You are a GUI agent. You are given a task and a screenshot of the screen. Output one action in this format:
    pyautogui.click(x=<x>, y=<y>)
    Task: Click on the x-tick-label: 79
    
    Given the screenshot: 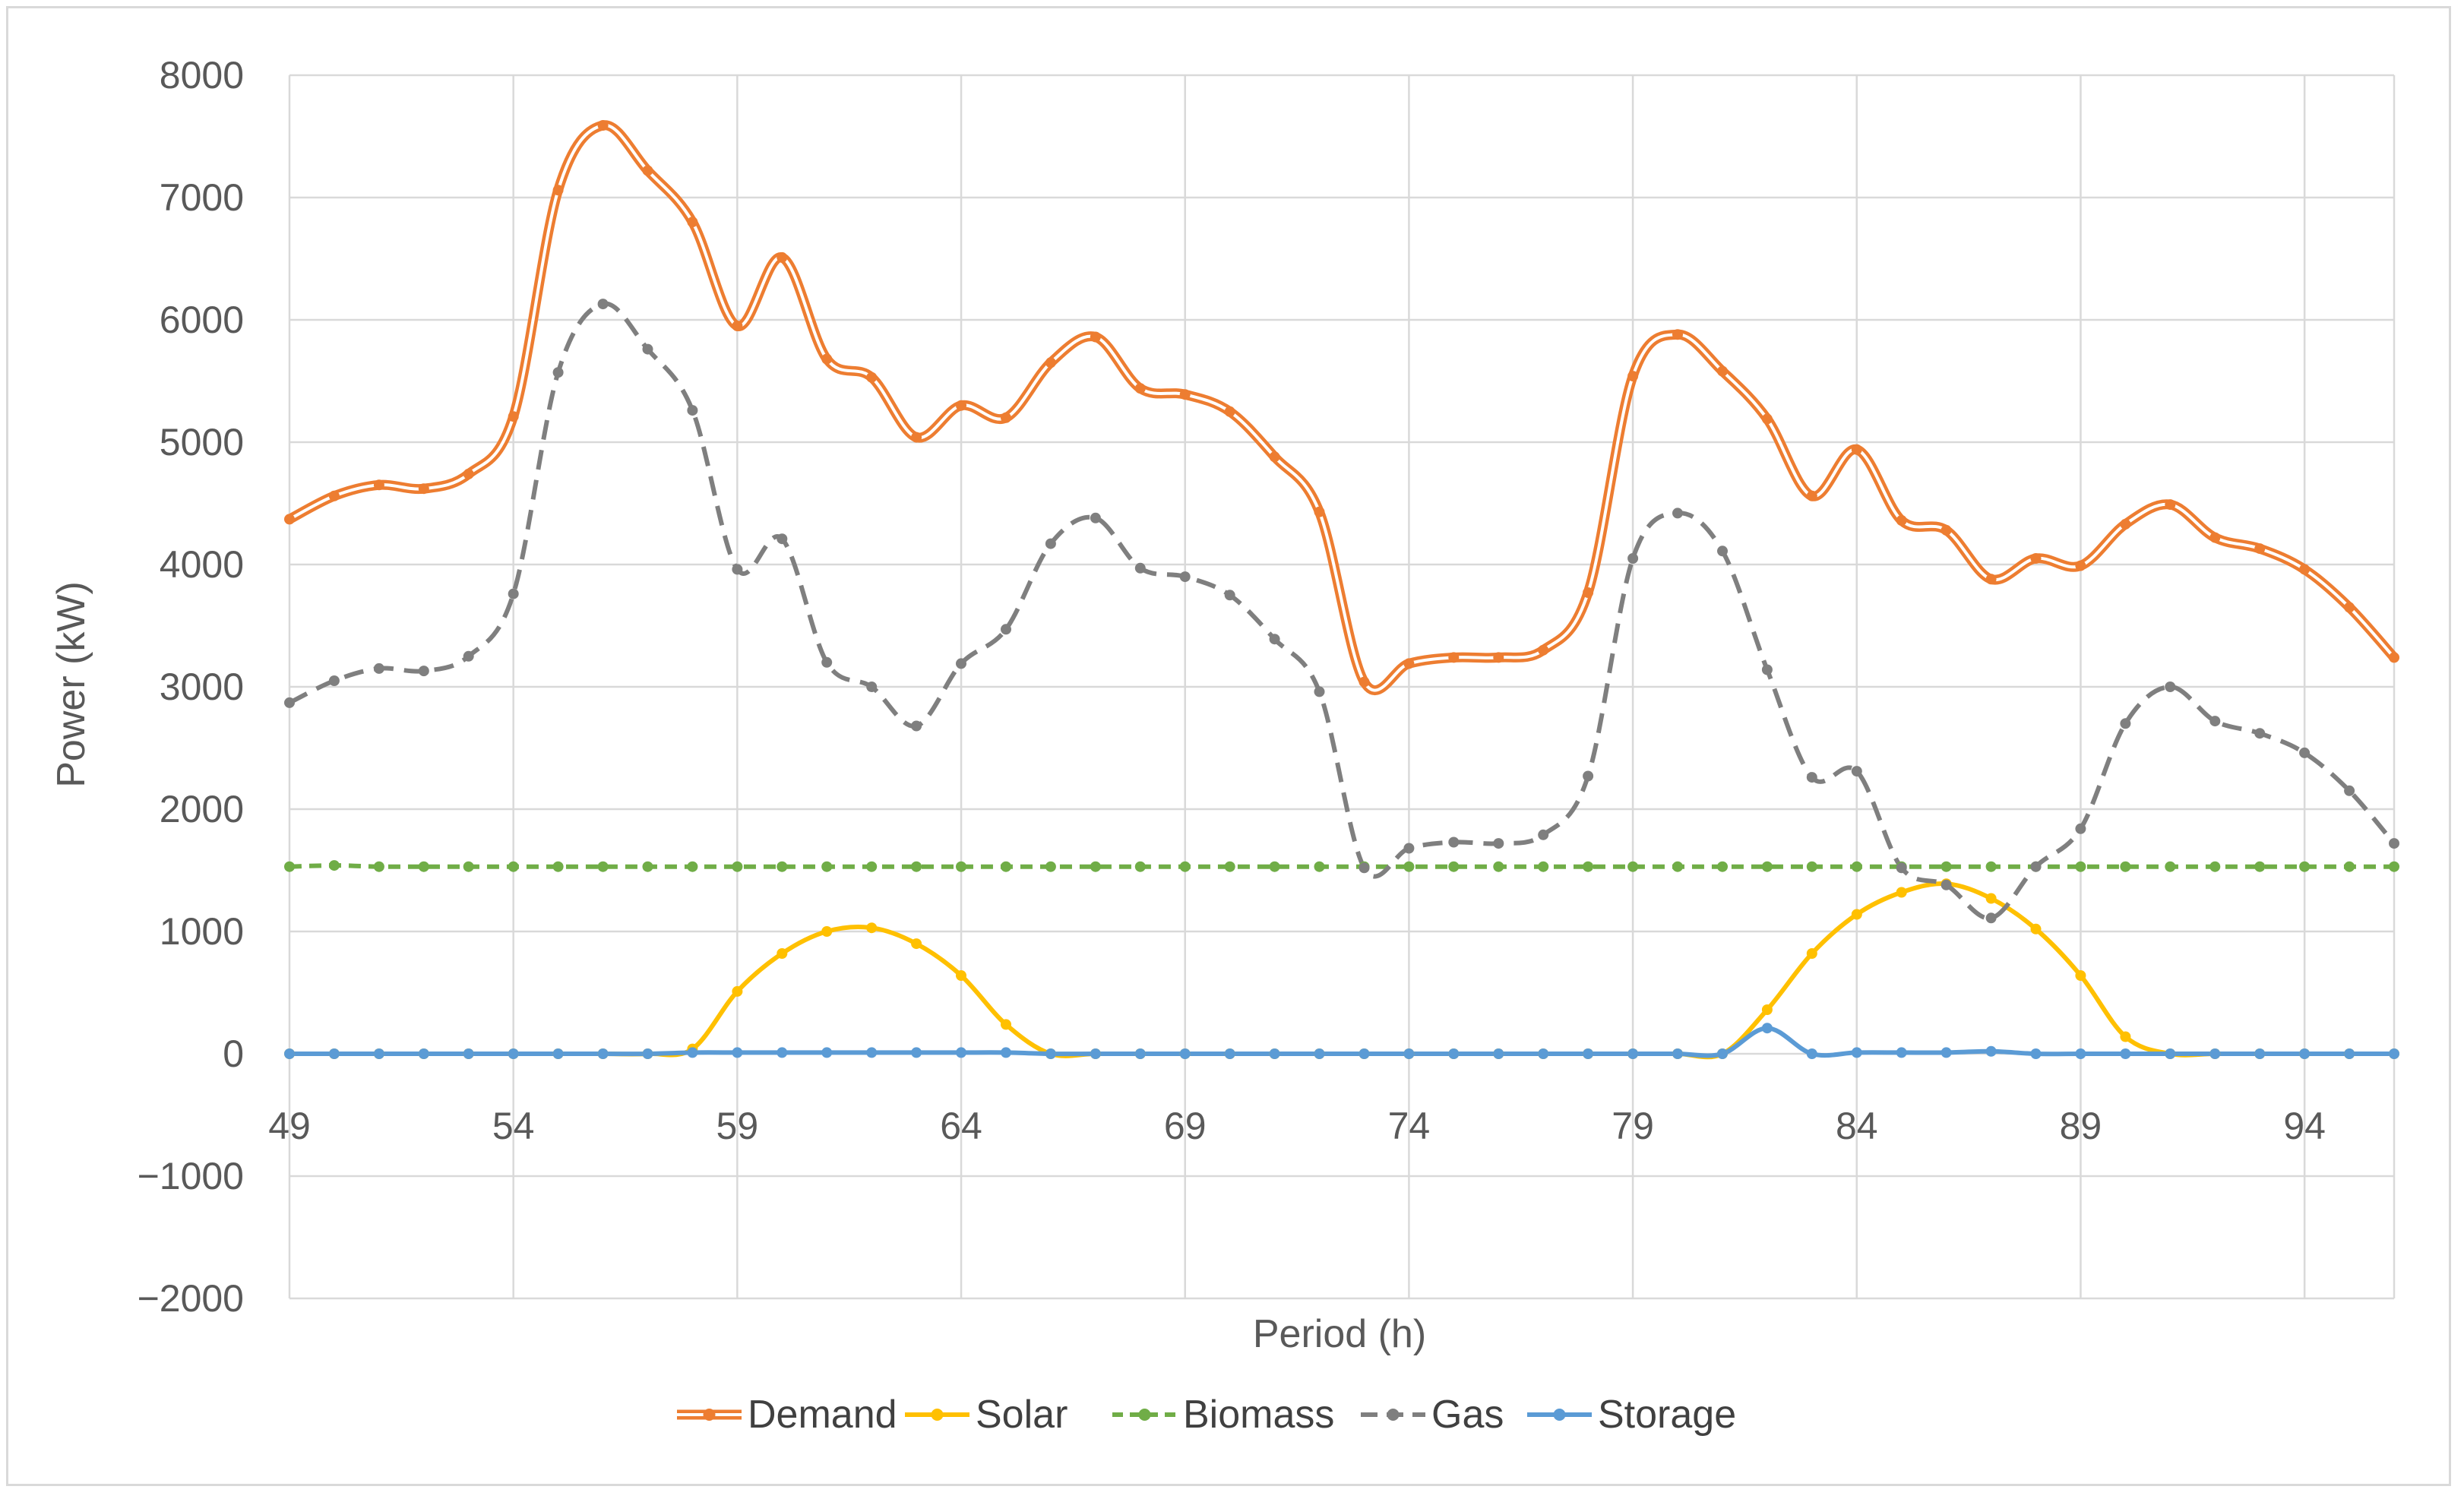 What is the action you would take?
    pyautogui.click(x=1633, y=1126)
    